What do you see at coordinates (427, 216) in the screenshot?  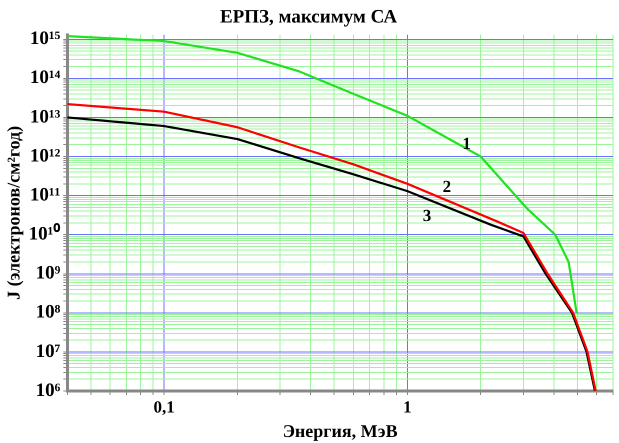 I see `annotation: 3` at bounding box center [427, 216].